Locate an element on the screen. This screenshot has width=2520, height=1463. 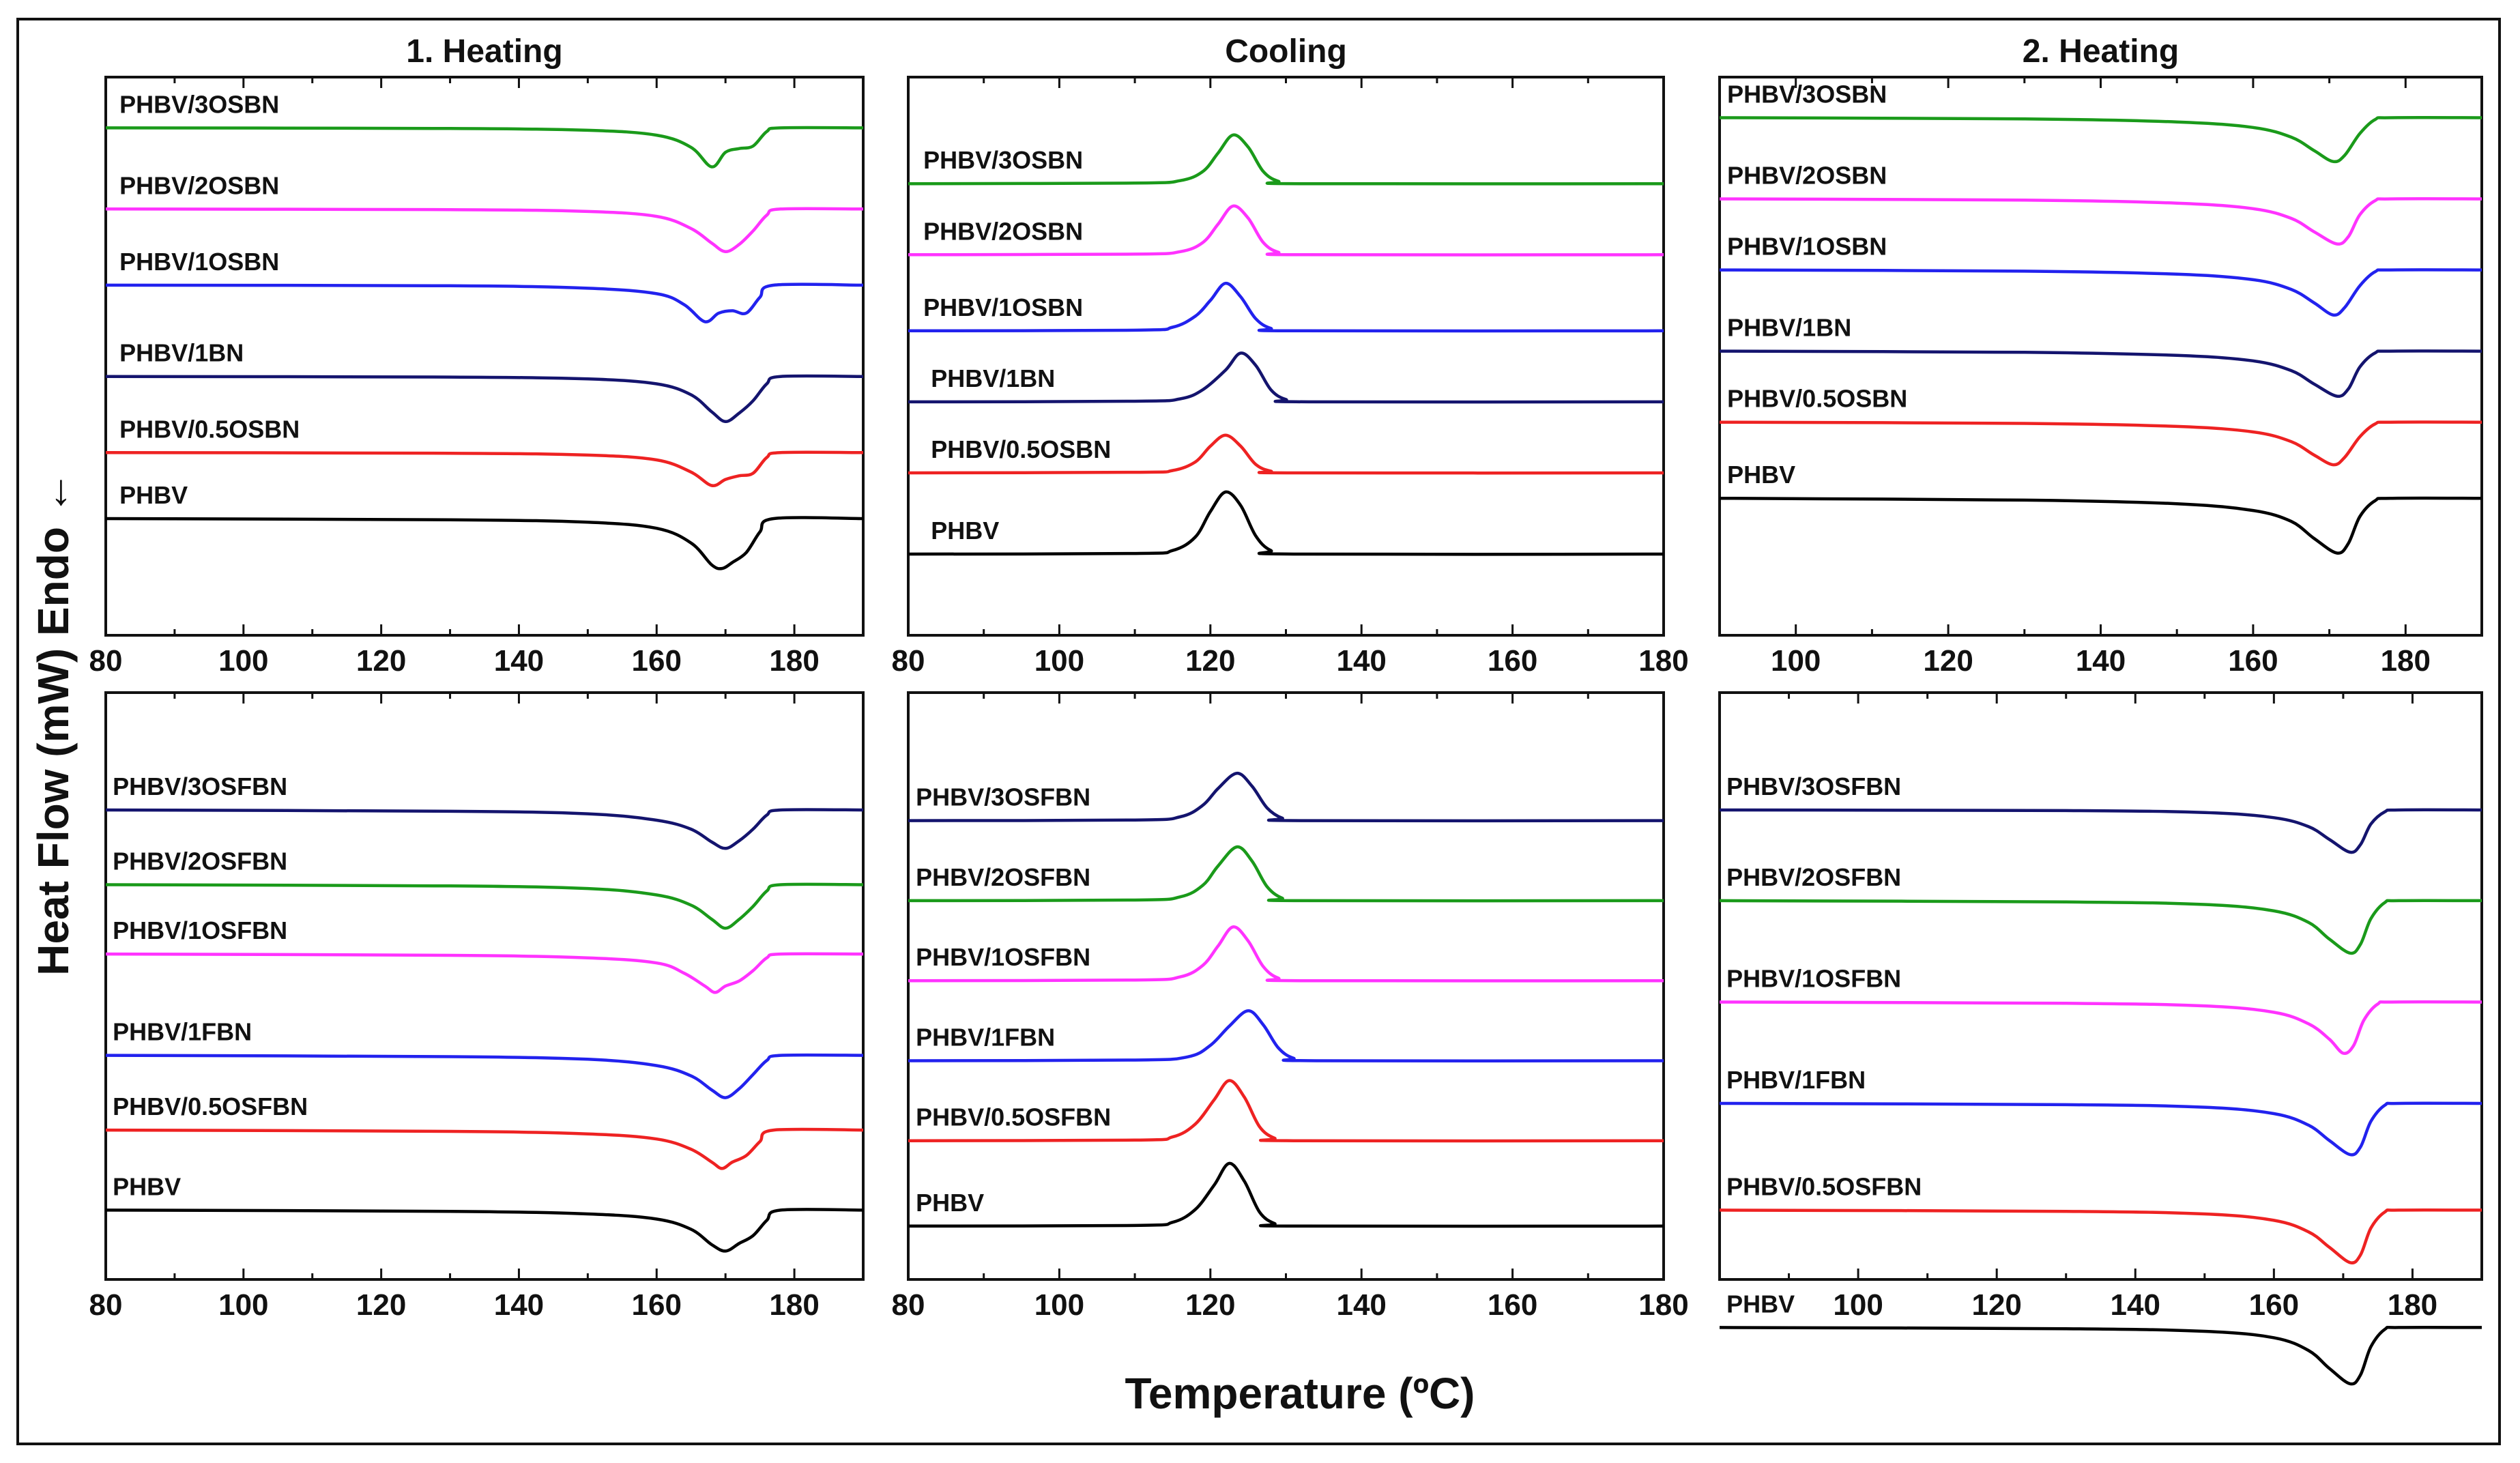
panel-title: Cooling is located at coordinates (1286, 51).